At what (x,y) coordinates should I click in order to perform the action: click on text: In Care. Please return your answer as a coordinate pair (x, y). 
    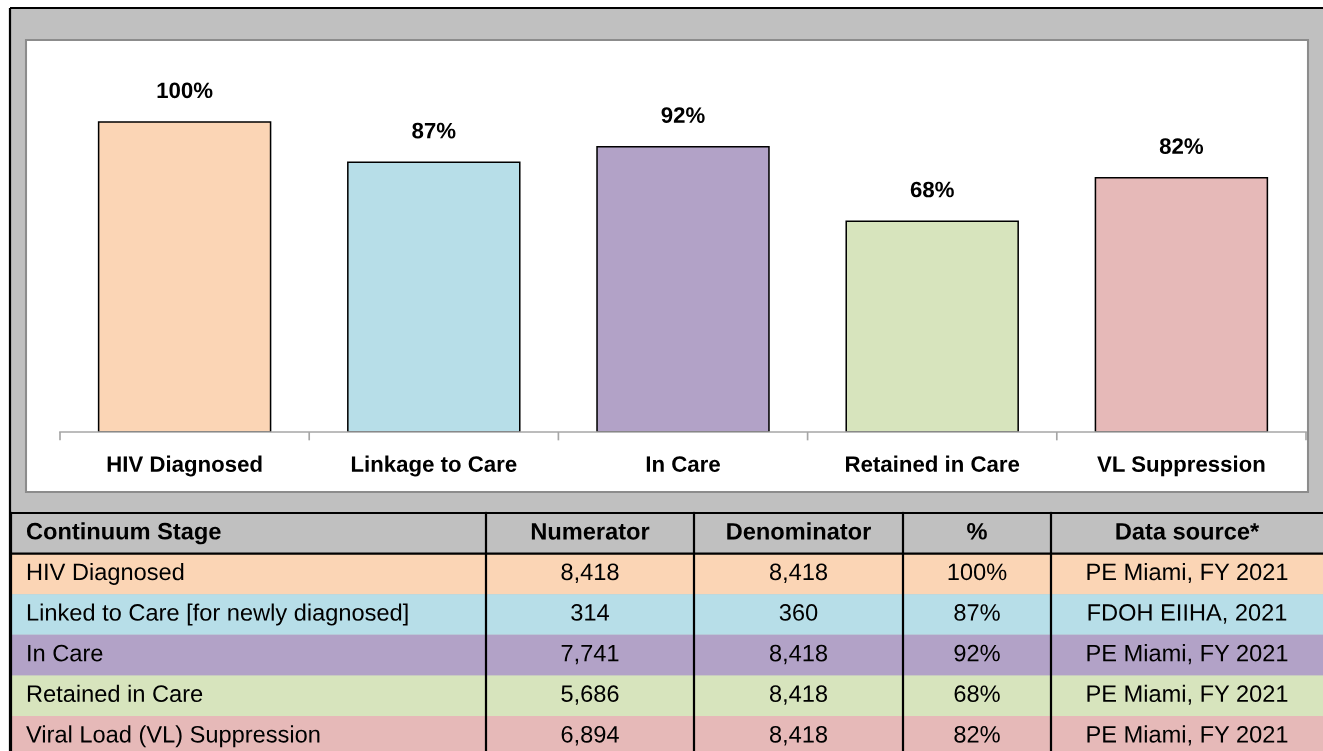
    Looking at the image, I should click on (65, 653).